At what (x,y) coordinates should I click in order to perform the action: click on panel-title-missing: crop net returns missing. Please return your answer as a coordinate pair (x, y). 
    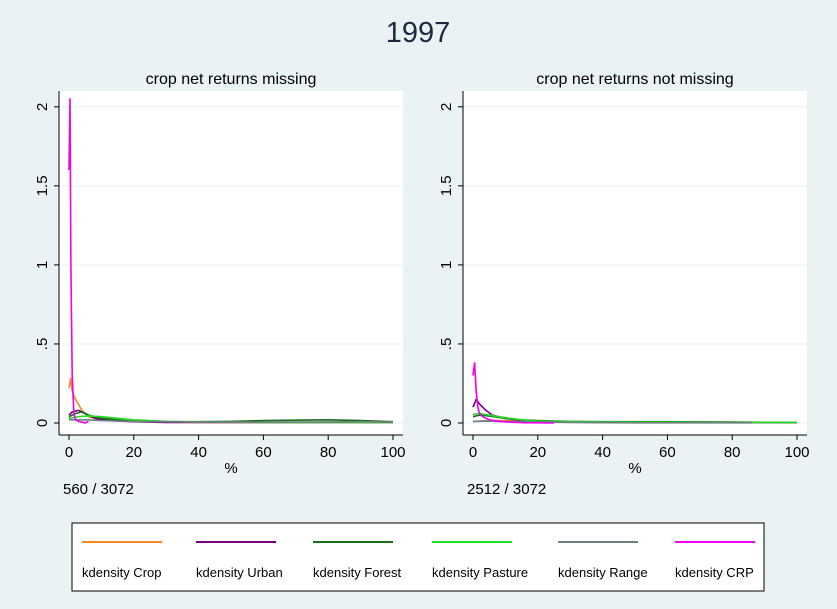
    Looking at the image, I should click on (231, 79).